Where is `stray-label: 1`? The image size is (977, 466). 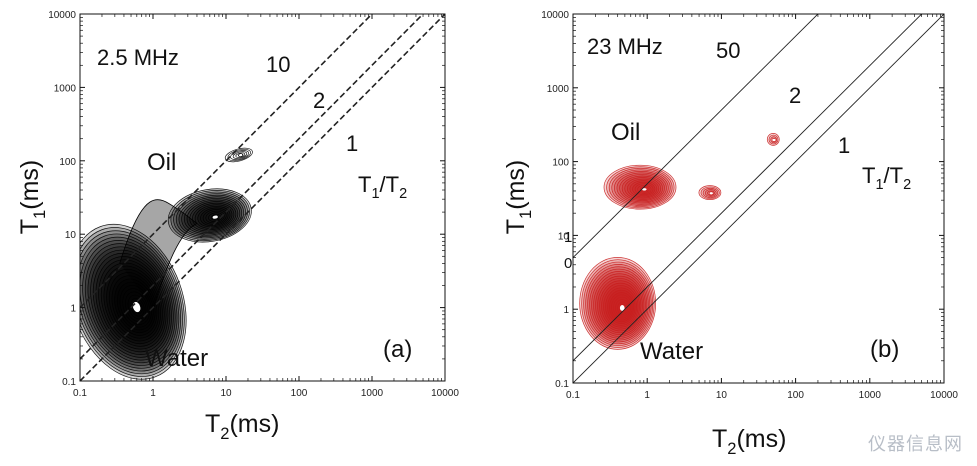
stray-label: 1 is located at coordinates (568, 237).